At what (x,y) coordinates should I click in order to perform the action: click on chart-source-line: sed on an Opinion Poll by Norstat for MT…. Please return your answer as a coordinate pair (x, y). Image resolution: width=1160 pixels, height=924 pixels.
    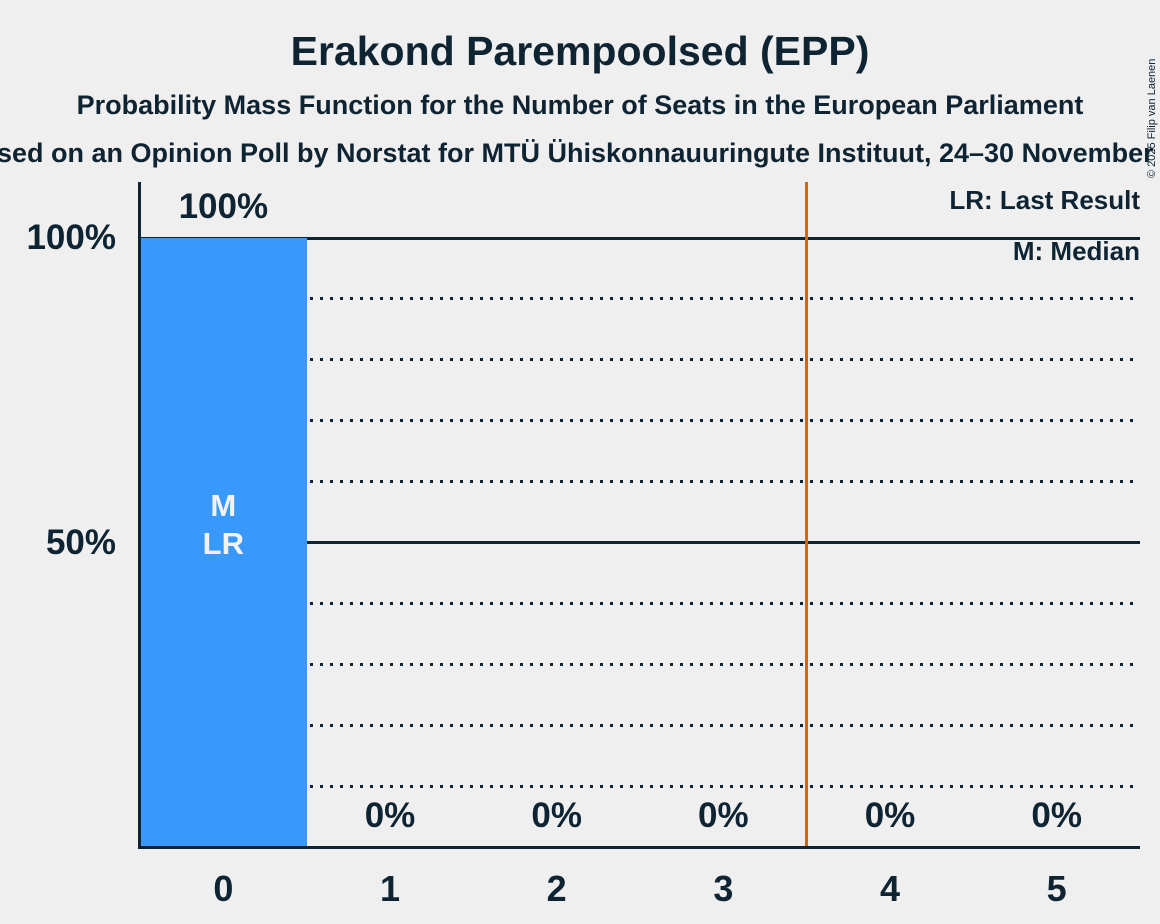
    Looking at the image, I should click on (580, 153).